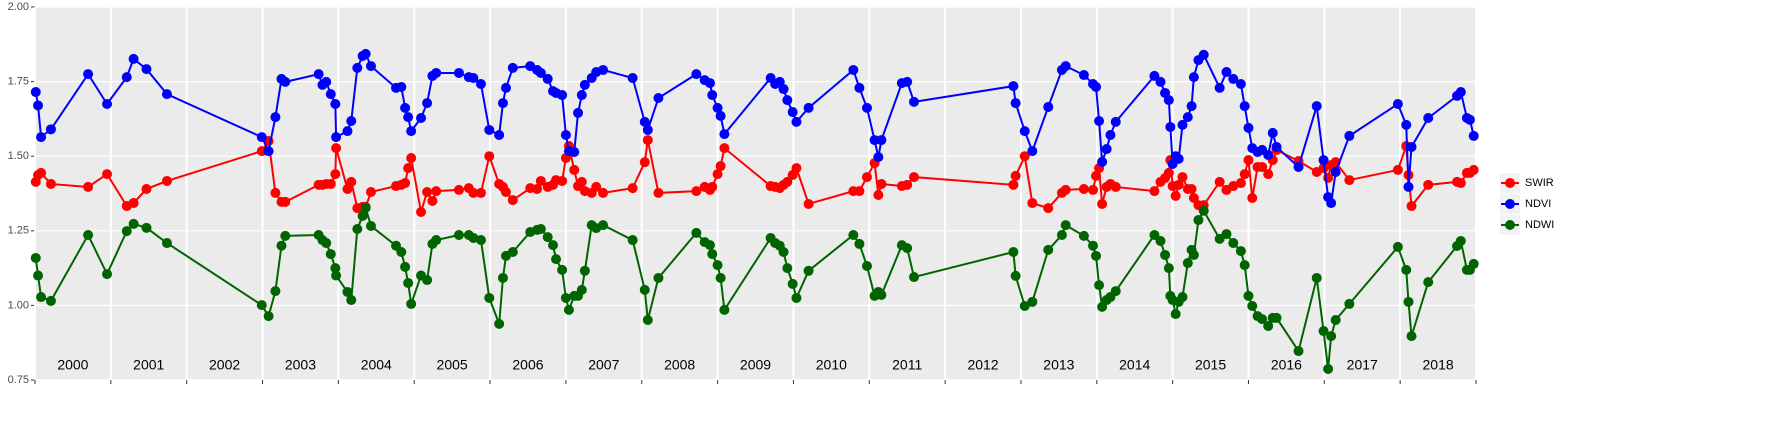 Image resolution: width=1773 pixels, height=447 pixels. What do you see at coordinates (1438, 365) in the screenshot?
I see `x-label: 2018` at bounding box center [1438, 365].